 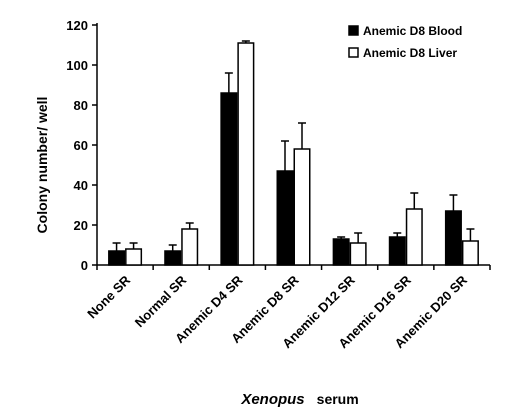 I want to click on y-tick-label: 120, so click(x=77, y=25).